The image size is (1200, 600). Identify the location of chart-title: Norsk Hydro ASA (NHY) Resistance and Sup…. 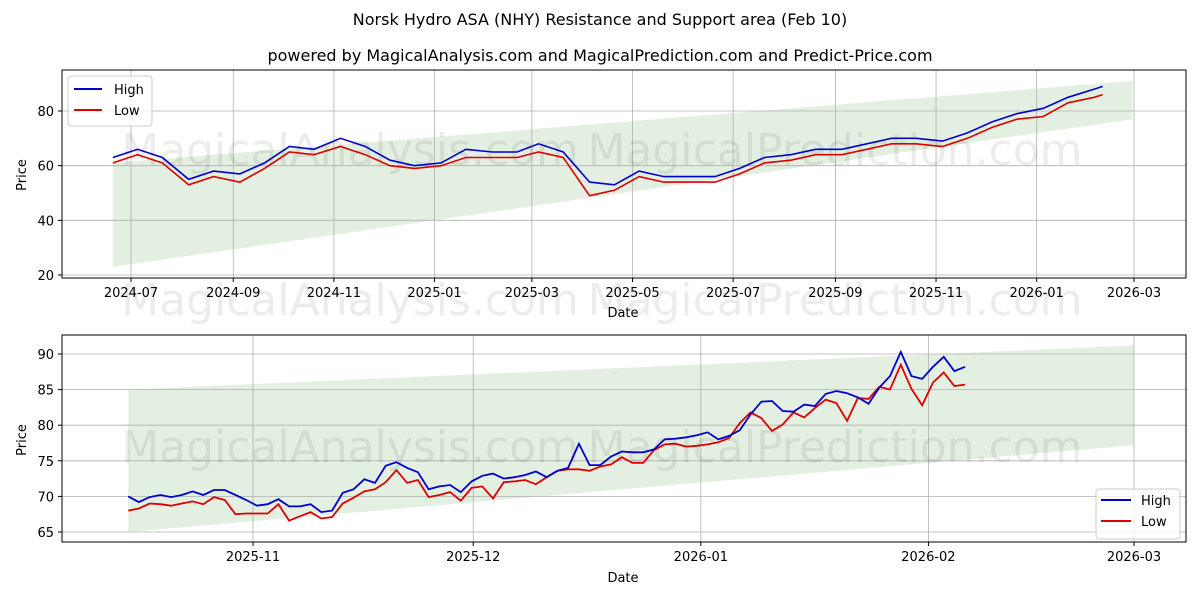
(600, 19).